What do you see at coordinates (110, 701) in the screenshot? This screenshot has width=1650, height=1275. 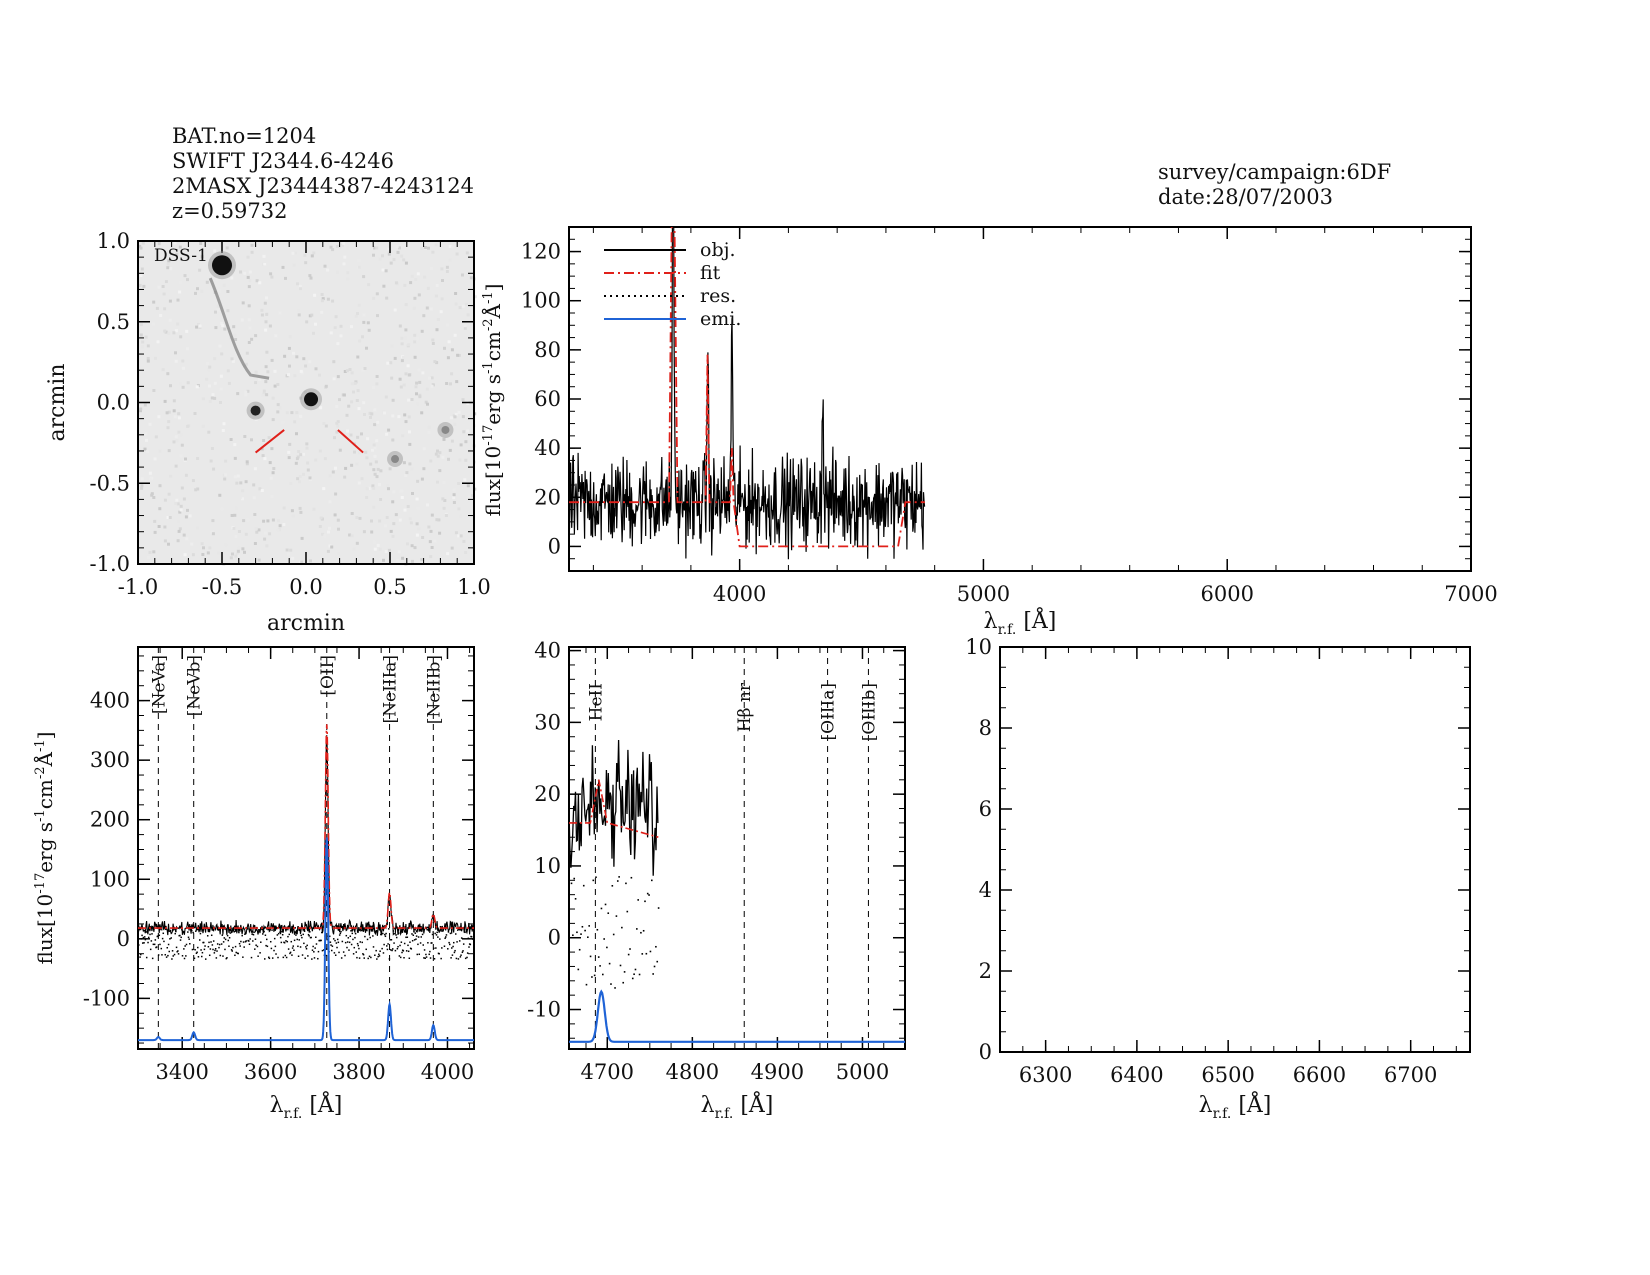 I see `y-tick-label: 400` at bounding box center [110, 701].